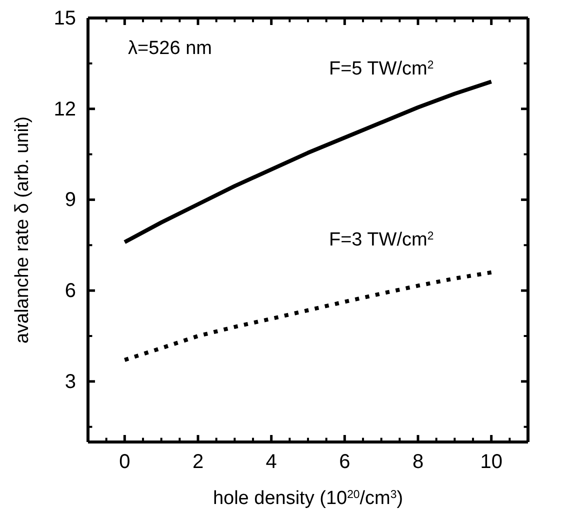  What do you see at coordinates (381, 240) in the screenshot?
I see `series-label: F=3 TW/cm$^{2}$` at bounding box center [381, 240].